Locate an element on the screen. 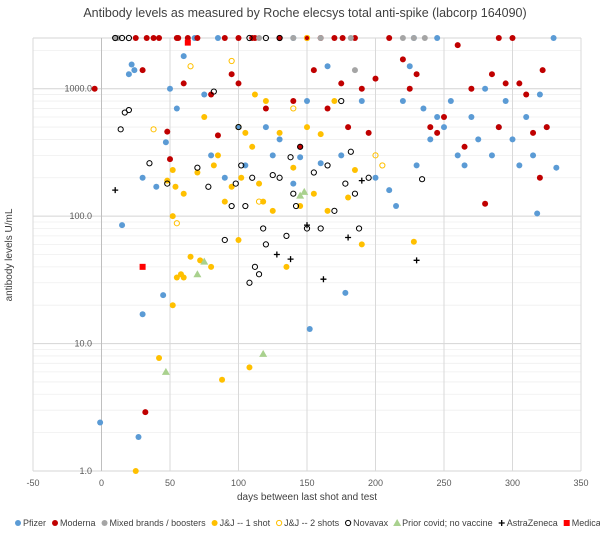  y-axis-label: antibody levels U/mL is located at coordinates (9, 254).